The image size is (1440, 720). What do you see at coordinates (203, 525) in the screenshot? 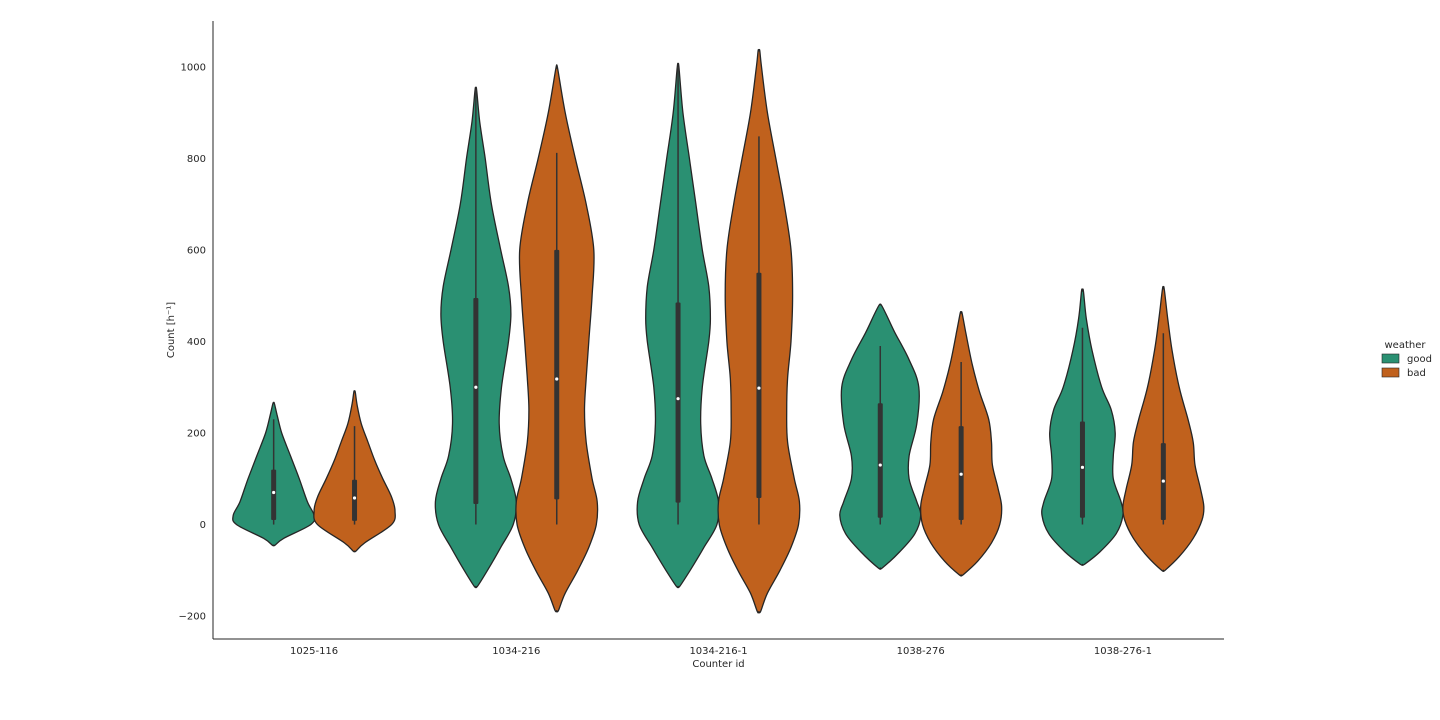
I see `y-tick-label: 0` at bounding box center [203, 525].